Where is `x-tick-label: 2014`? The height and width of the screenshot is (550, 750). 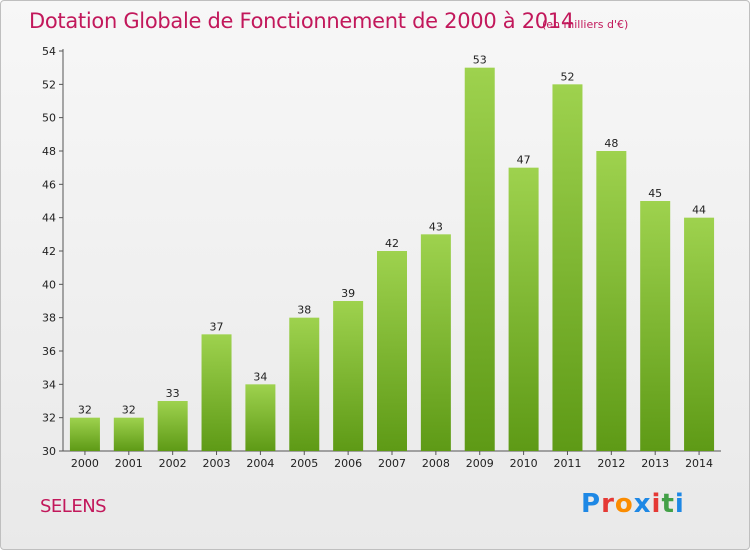
x-tick-label: 2014 is located at coordinates (699, 463).